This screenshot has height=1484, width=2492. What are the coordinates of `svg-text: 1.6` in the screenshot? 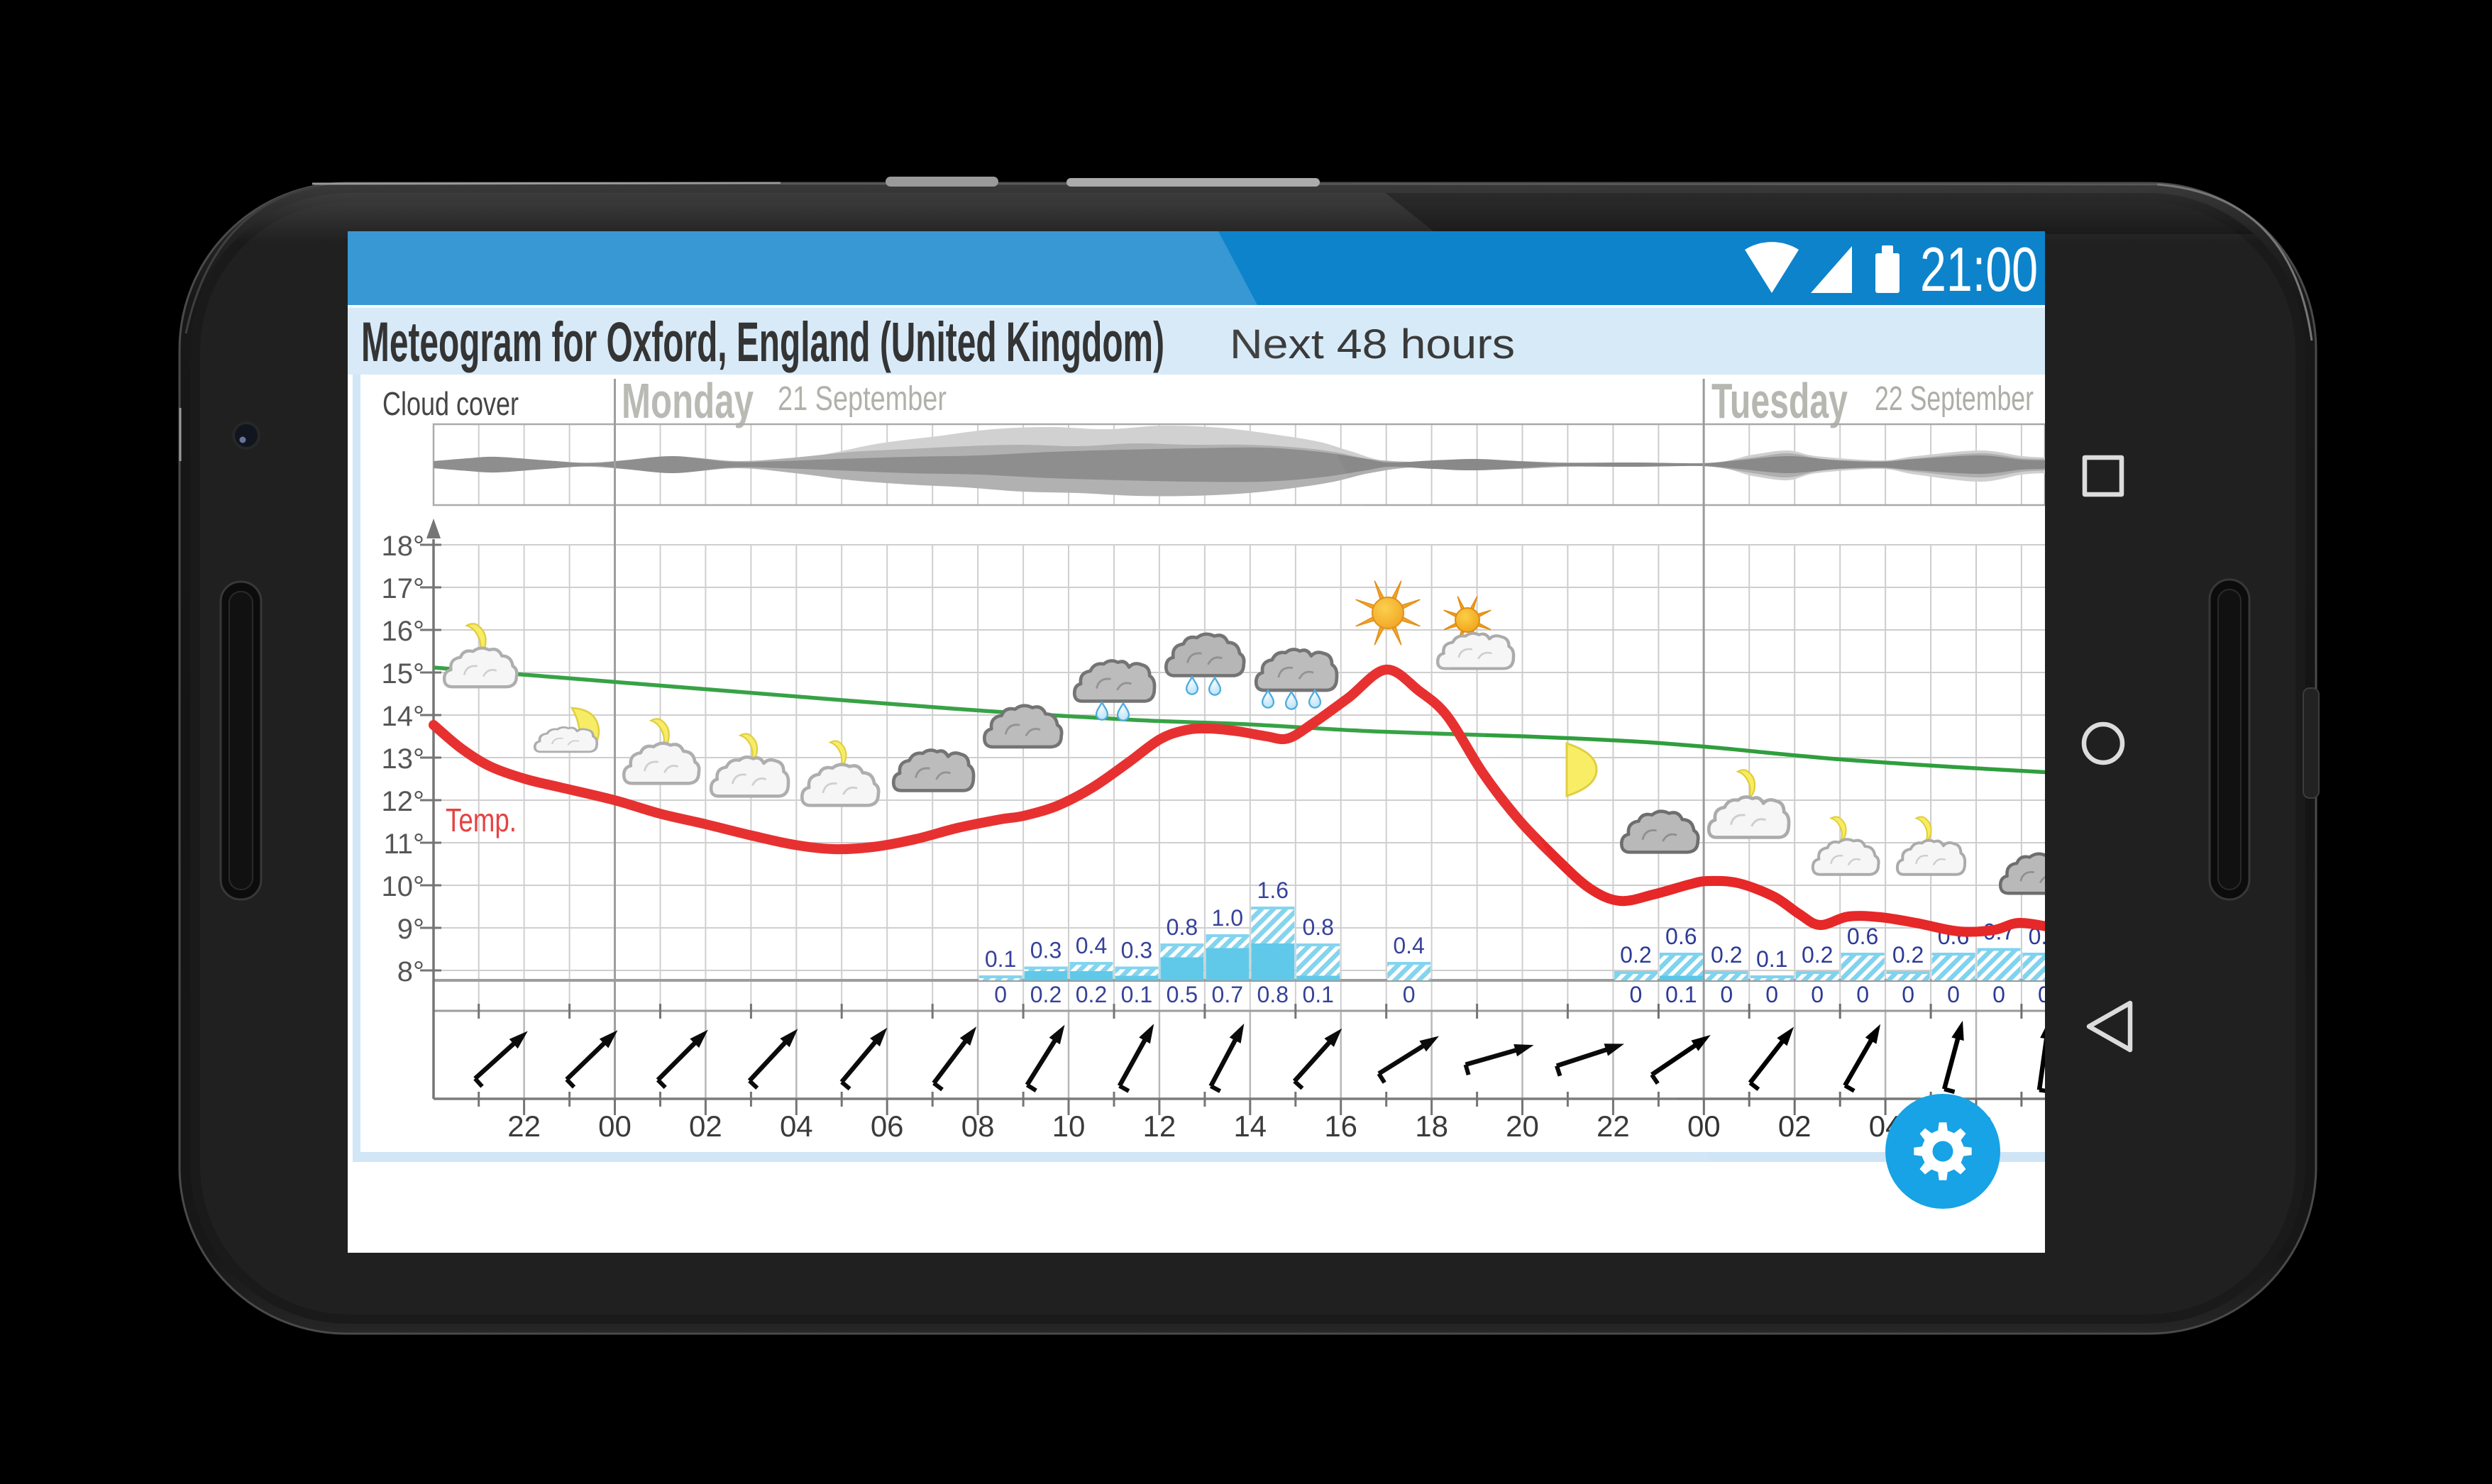 It's located at (1273, 890).